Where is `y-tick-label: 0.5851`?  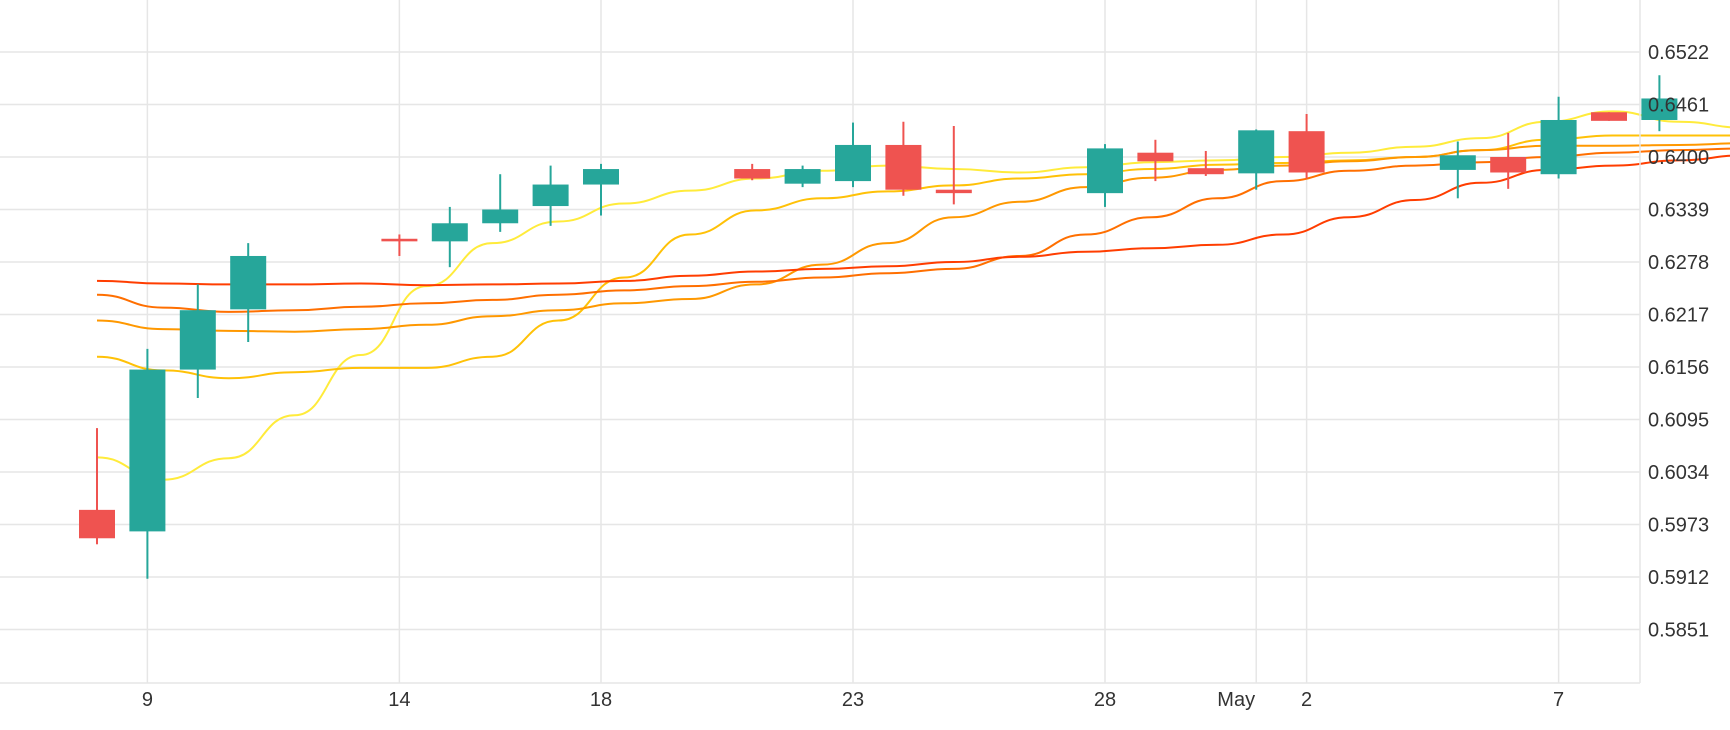
y-tick-label: 0.5851 is located at coordinates (1678, 631).